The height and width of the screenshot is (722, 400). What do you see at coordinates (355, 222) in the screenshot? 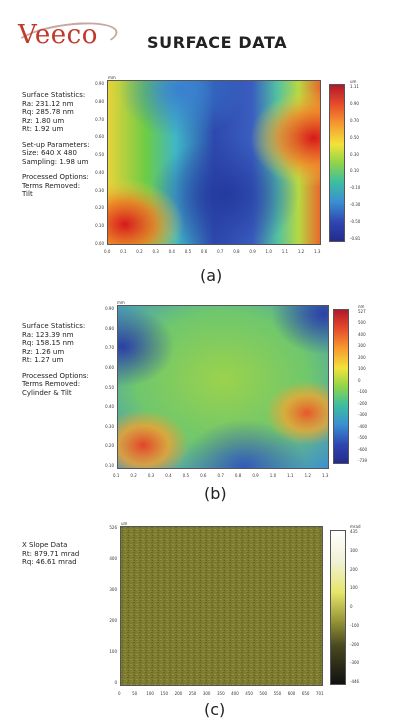
I see `scale-tick-label: -0.50` at bounding box center [355, 222].